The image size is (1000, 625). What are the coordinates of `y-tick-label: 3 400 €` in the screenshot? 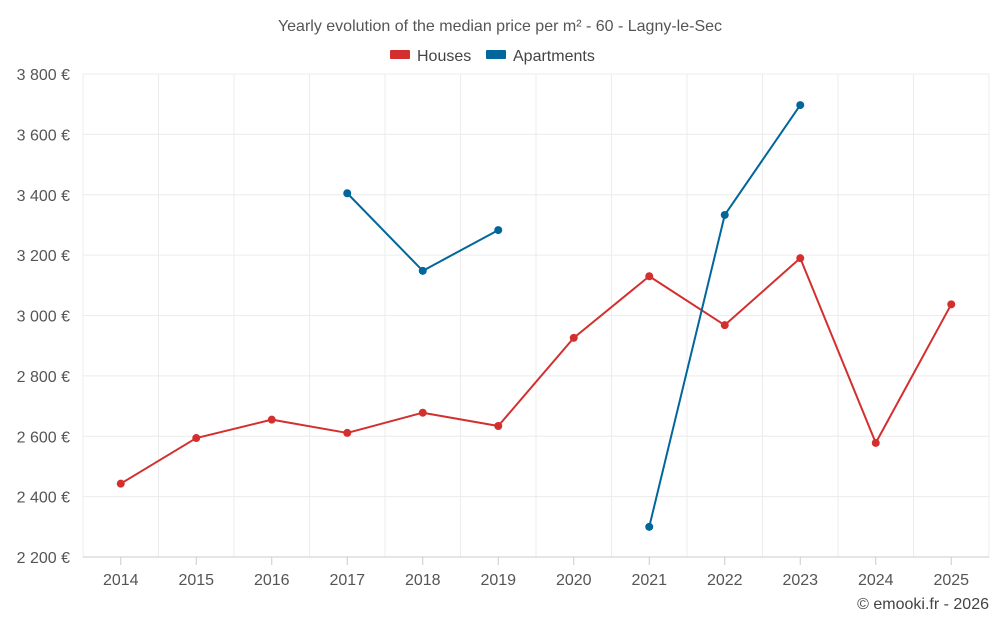 It's located at (43, 196).